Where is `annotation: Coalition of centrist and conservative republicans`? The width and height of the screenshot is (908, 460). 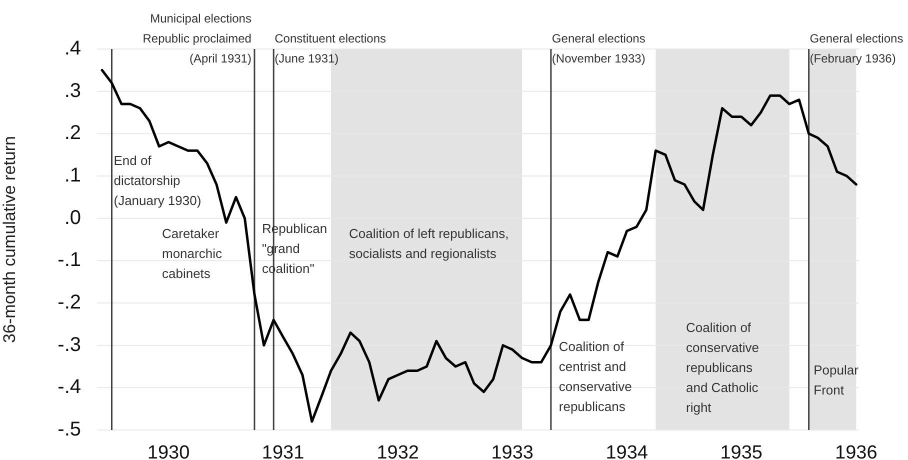
annotation: Coalition of centrist and conservative republicans is located at coordinates (595, 376).